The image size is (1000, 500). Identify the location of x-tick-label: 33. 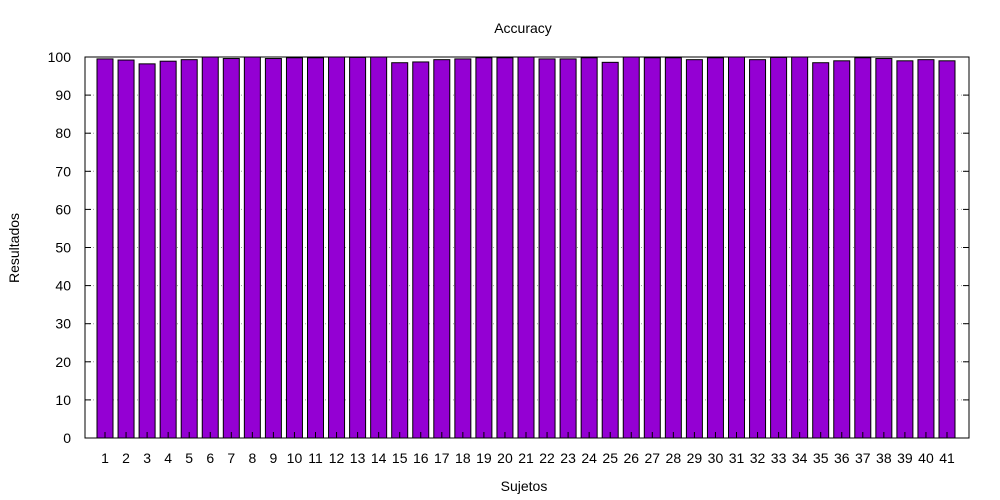
(779, 458).